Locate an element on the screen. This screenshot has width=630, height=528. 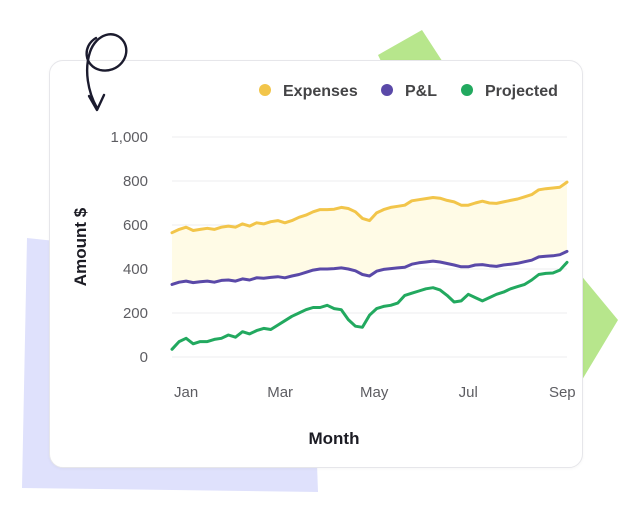
x-axis-title: Month is located at coordinates (334, 438).